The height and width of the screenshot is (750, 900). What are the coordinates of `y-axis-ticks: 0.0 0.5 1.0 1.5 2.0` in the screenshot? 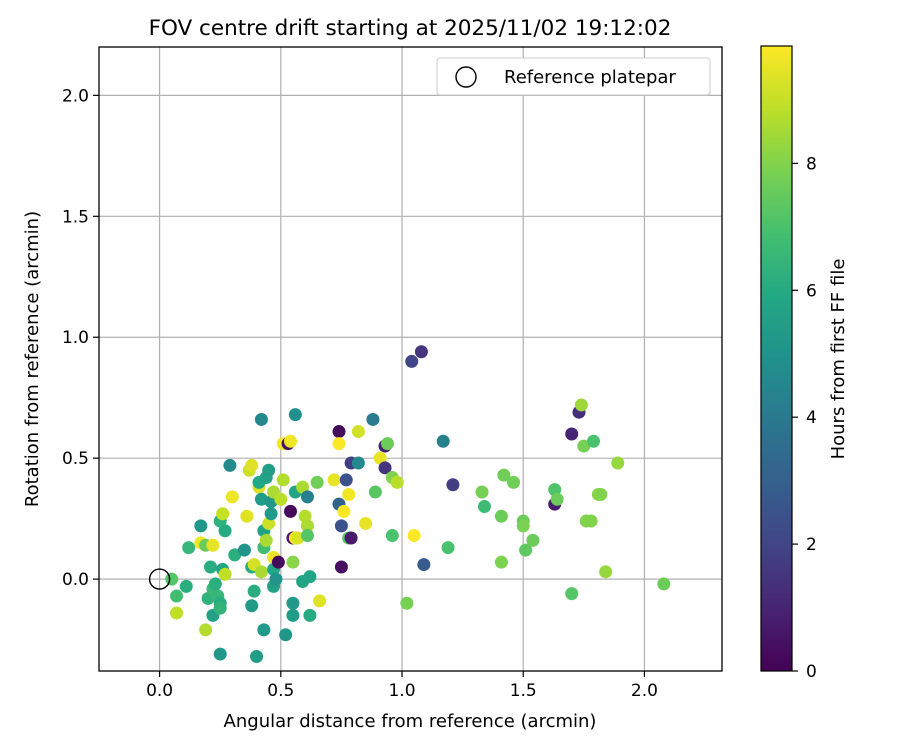 It's located at (80, 338).